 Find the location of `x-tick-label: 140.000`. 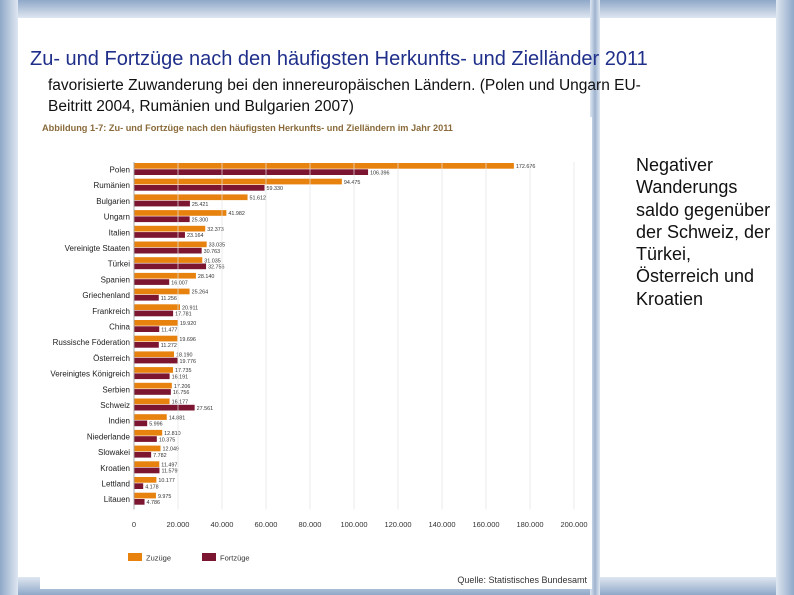

x-tick-label: 140.000 is located at coordinates (441, 524).